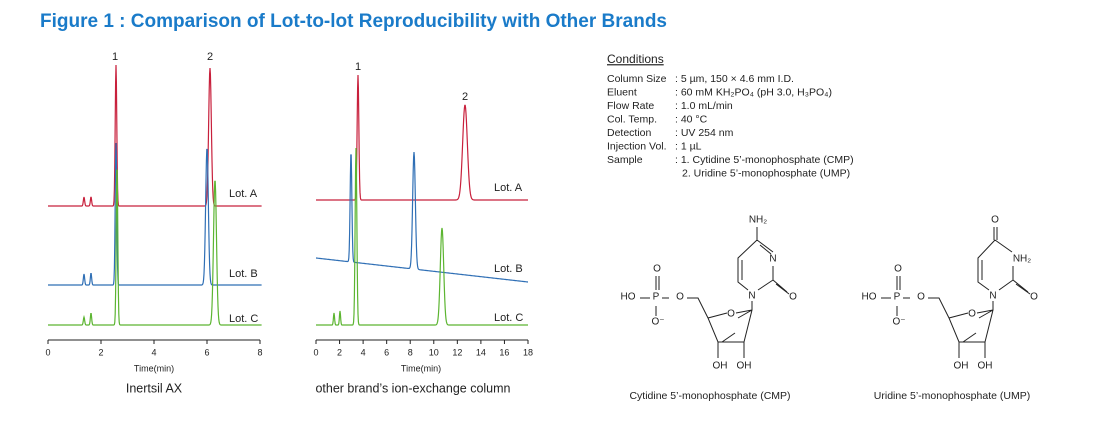  Describe the element at coordinates (766, 173) in the screenshot. I see `condition-value: 2. Uridine 5’-monophosphate (UMP)` at that location.